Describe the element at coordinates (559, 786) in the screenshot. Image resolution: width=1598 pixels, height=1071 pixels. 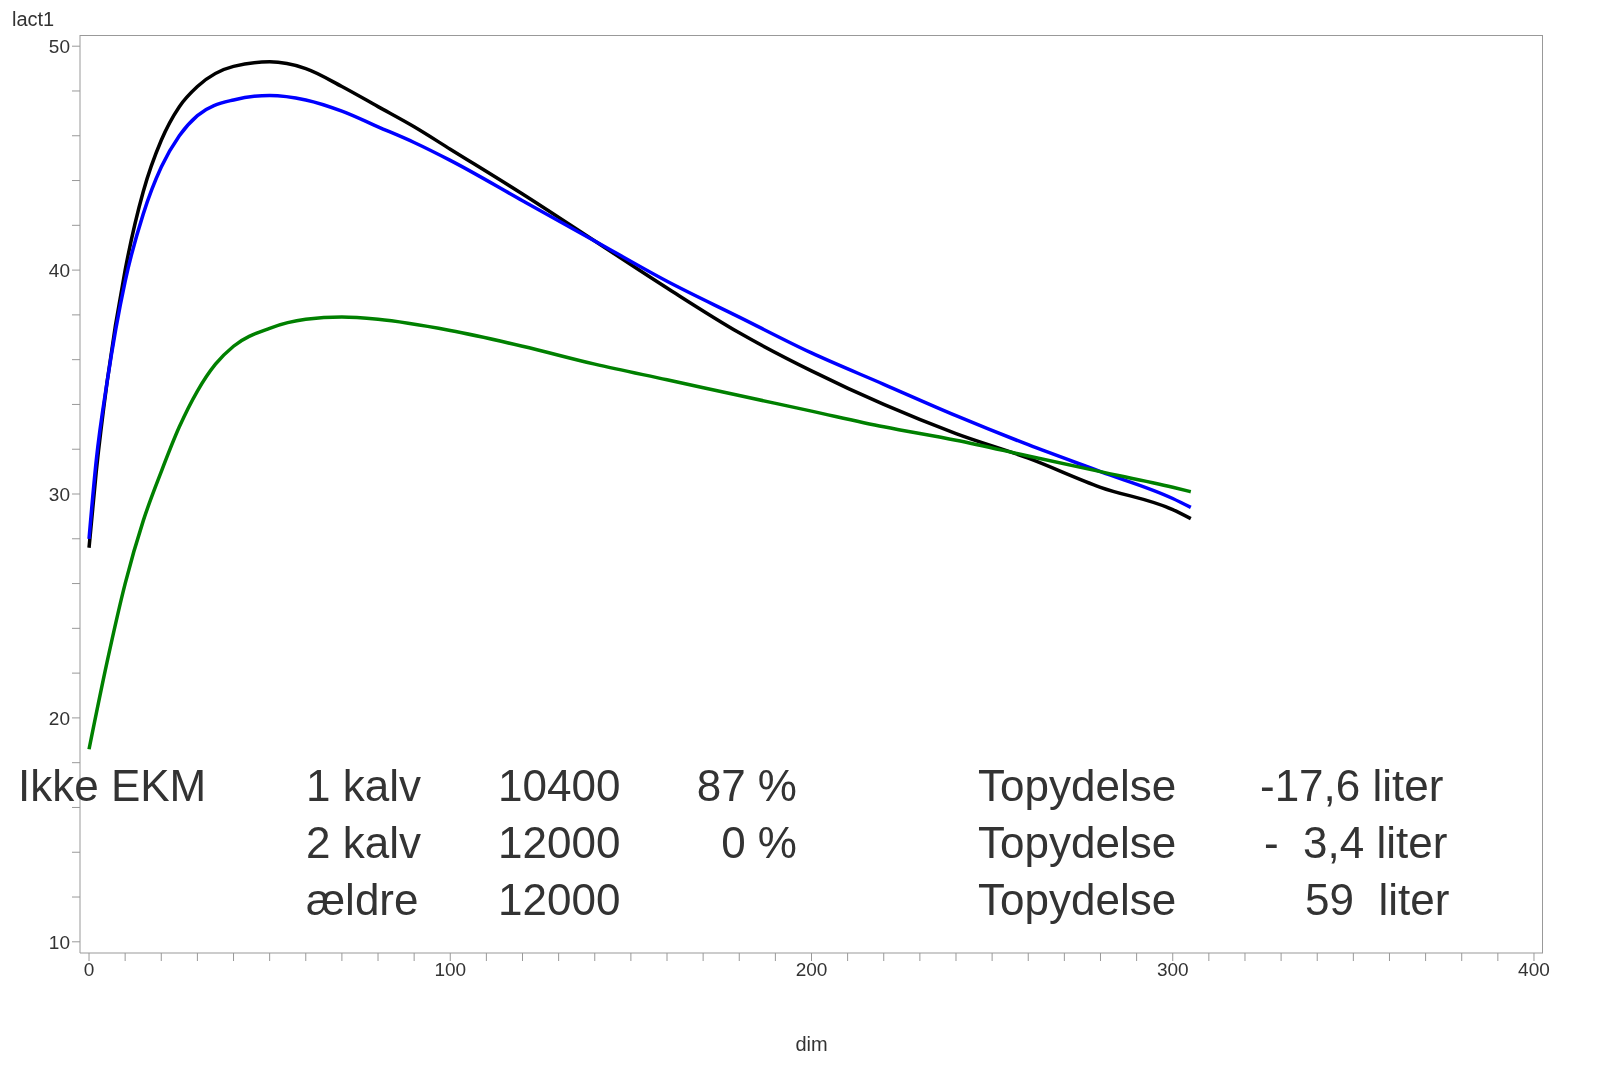
I see `annotation: 10400` at that location.